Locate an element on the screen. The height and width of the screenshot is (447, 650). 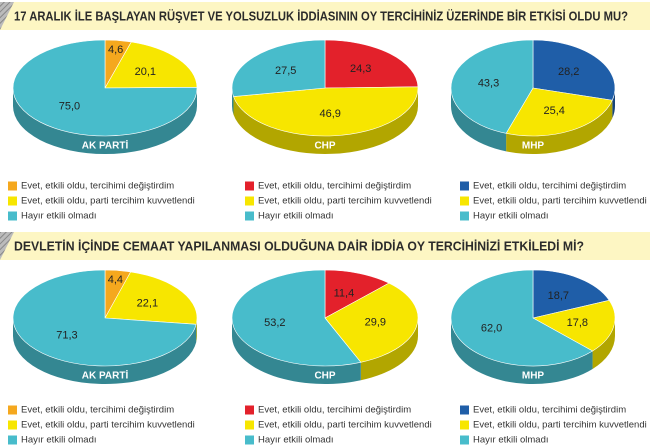
value-label: 75,0 is located at coordinates (69, 107).